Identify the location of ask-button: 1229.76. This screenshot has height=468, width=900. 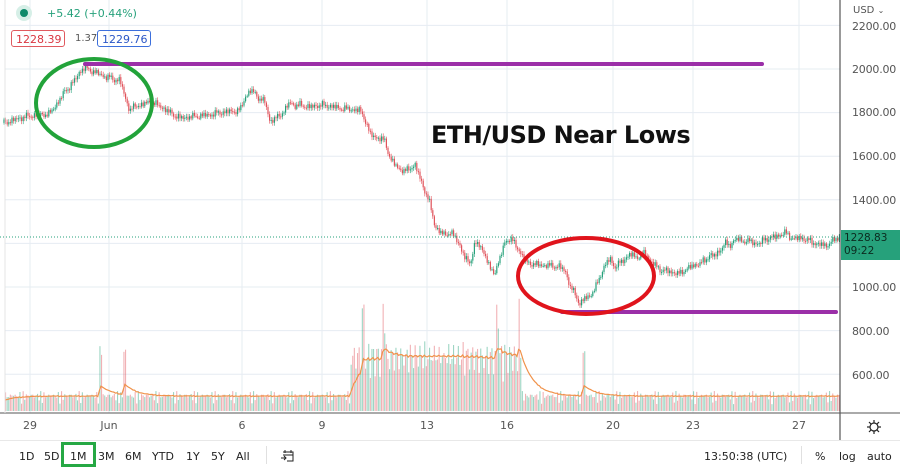
(124, 38).